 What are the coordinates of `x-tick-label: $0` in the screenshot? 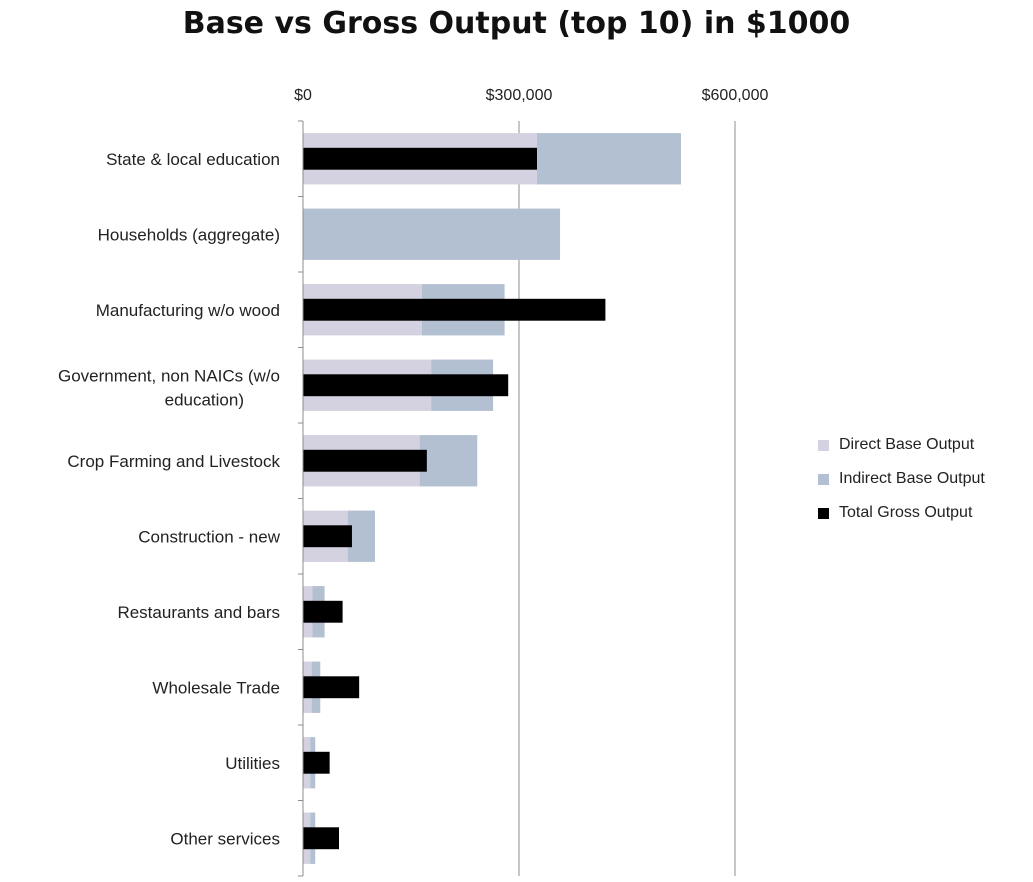 It's located at (303, 95).